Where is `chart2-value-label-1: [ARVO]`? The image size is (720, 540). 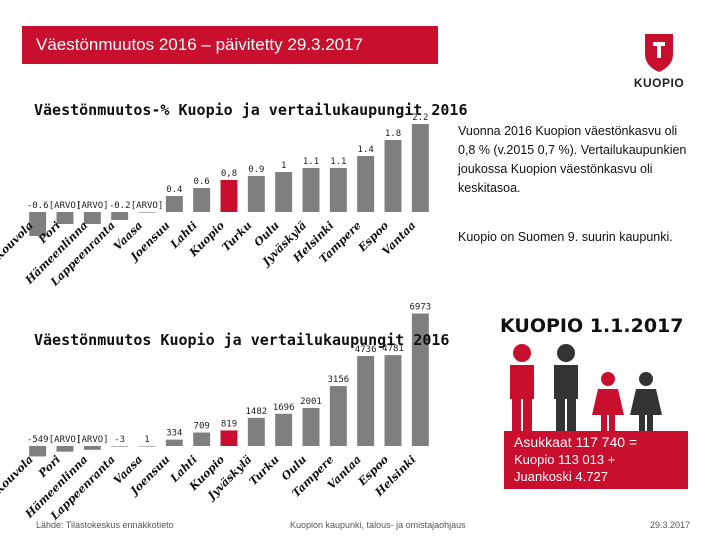
chart2-value-label-1: [ARVO] is located at coordinates (65, 440).